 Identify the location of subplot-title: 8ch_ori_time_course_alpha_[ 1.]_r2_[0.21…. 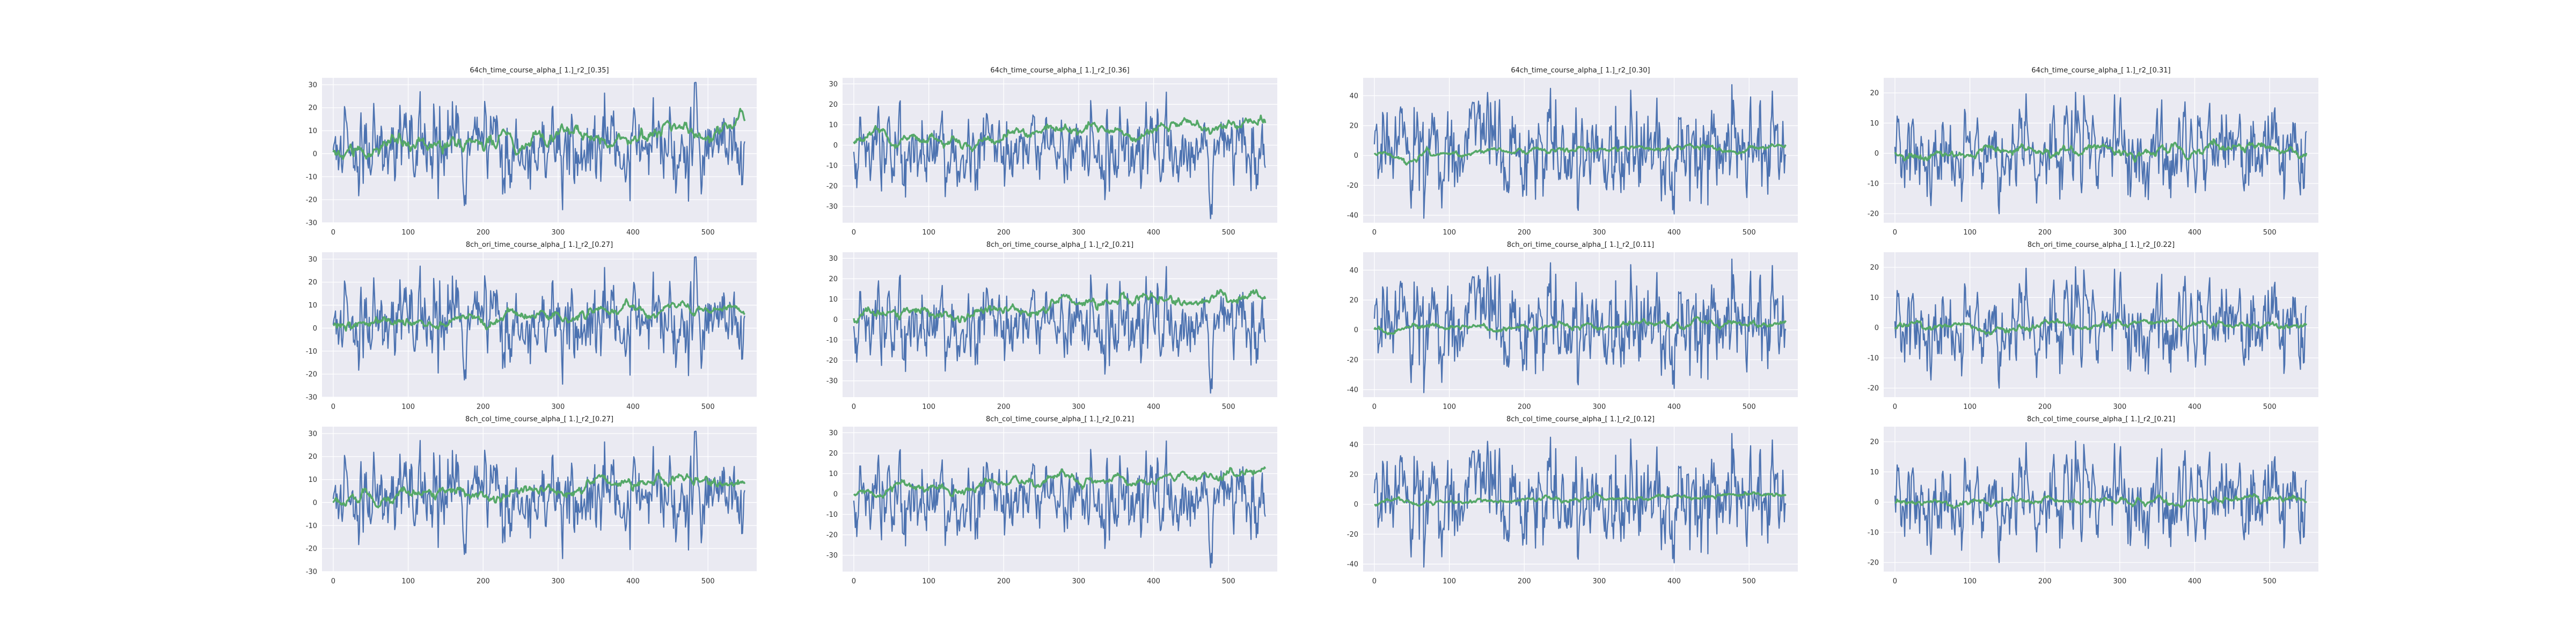
(1059, 245).